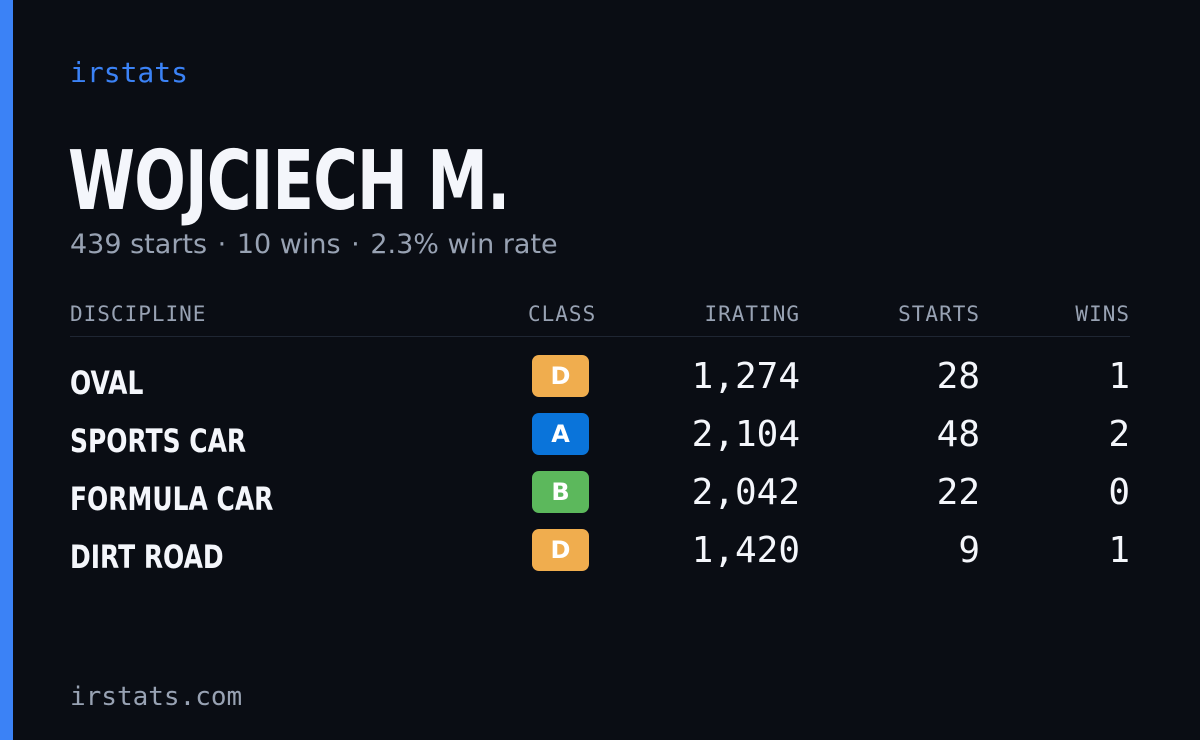  What do you see at coordinates (745, 376) in the screenshot?
I see `irating-value: 1,274` at bounding box center [745, 376].